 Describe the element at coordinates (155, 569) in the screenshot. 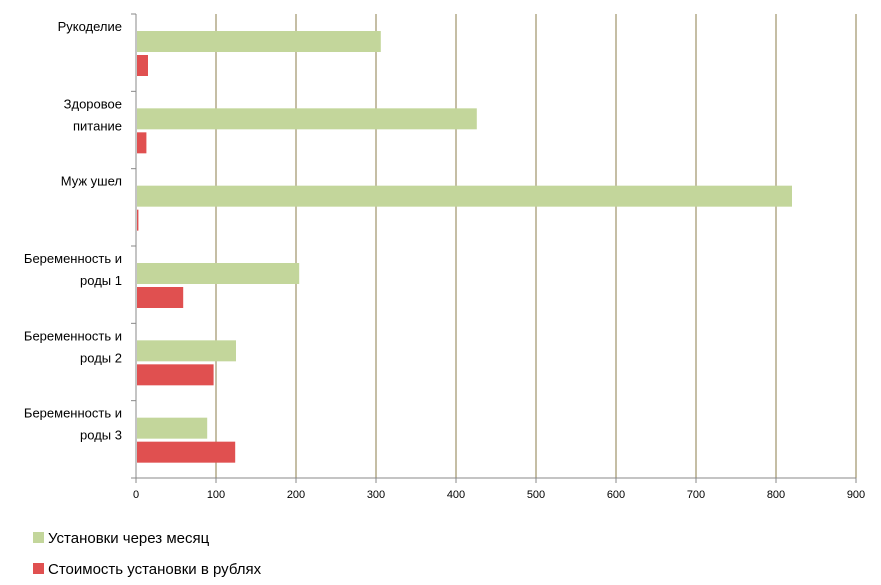

I see `legend-label-2: Стоимость установки в рублях` at that location.